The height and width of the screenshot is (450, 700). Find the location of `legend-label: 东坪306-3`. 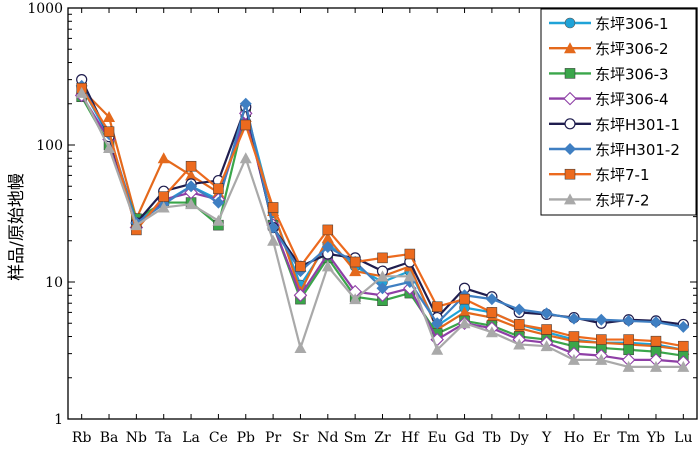

legend-label: 东坪306-3 is located at coordinates (632, 74).